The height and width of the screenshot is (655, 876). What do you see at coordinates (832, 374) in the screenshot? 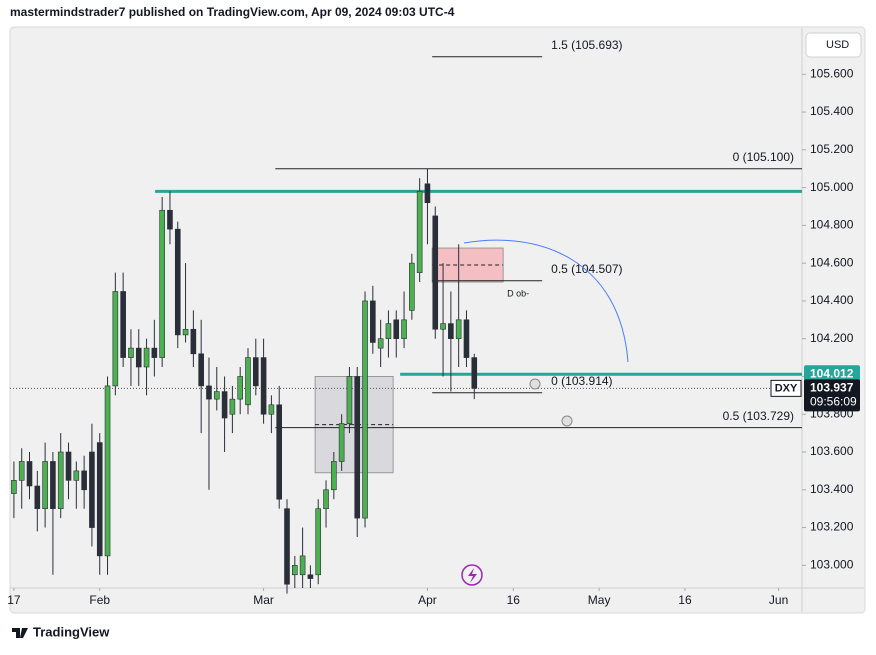
I see `level-price-box` at bounding box center [832, 374].